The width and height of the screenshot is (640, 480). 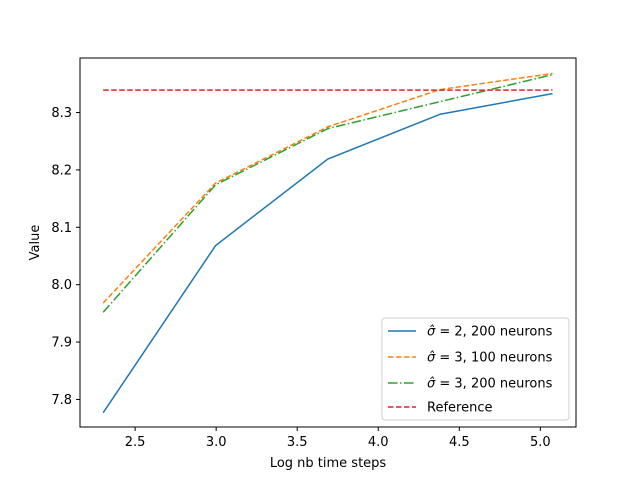 I want to click on legend-series-name: 3, 100 neurons, so click(x=503, y=358).